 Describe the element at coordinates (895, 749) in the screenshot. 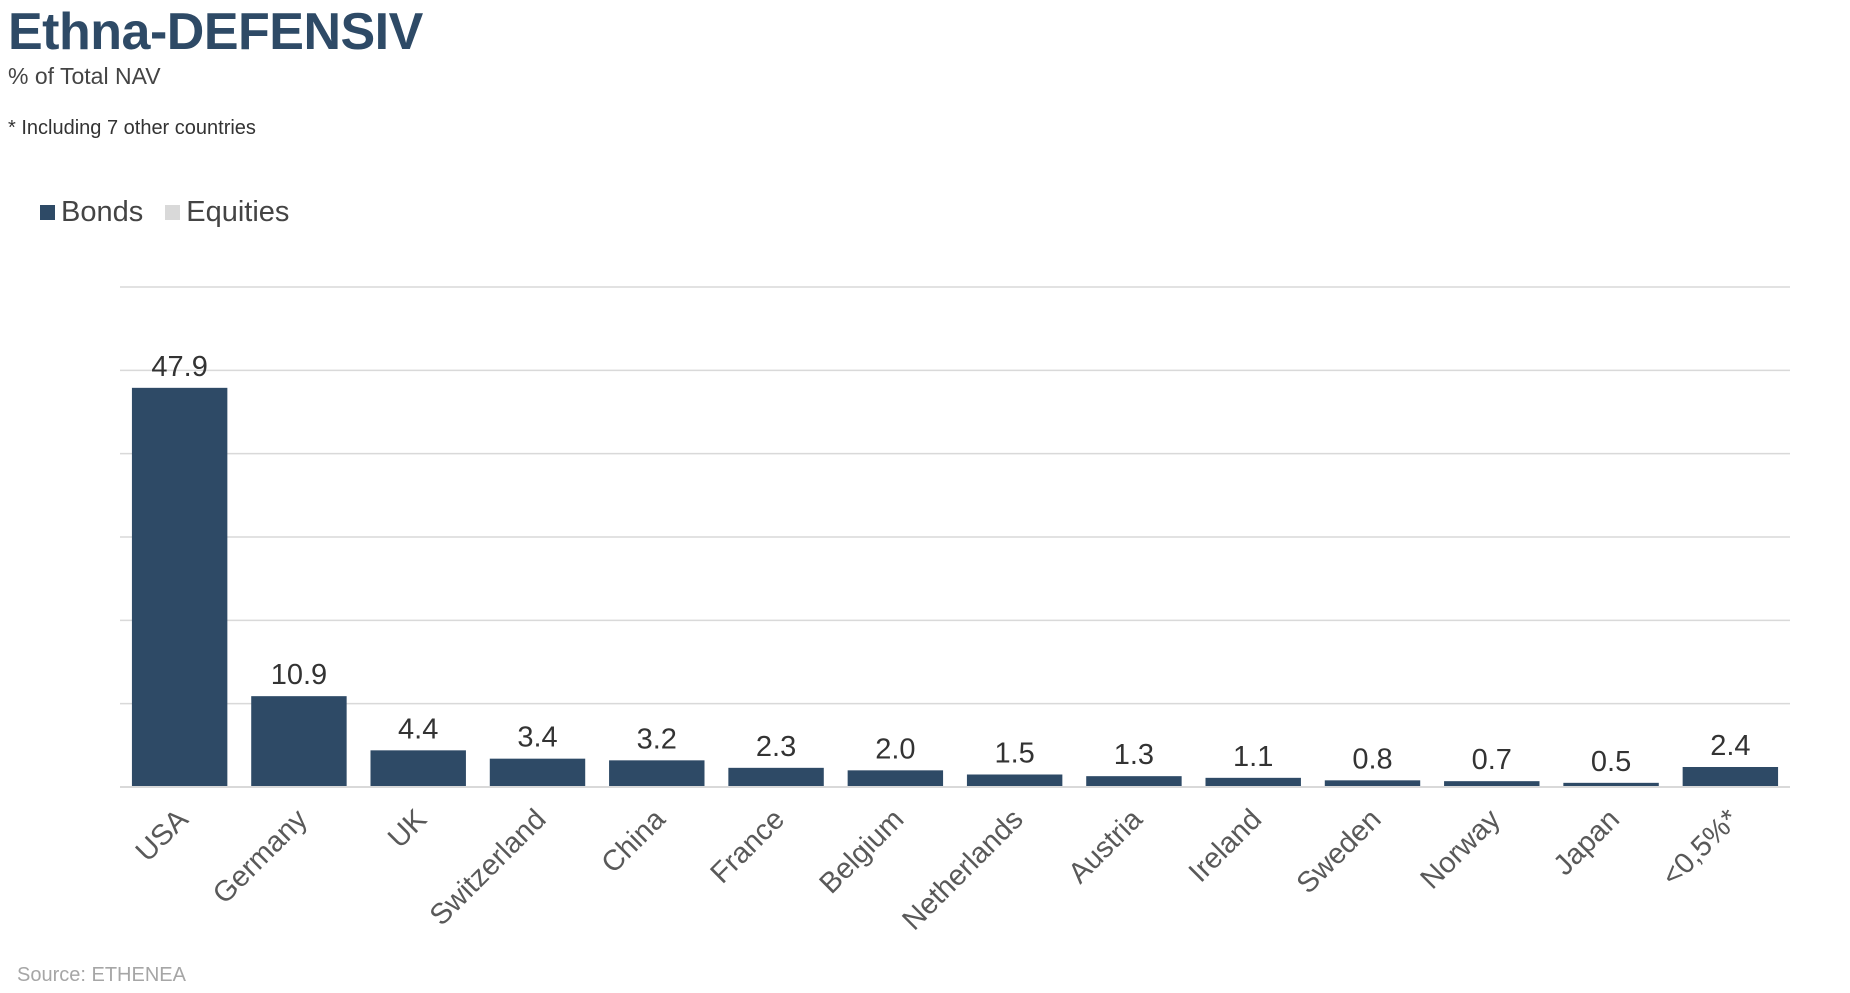

I see `data-label: 2.0` at that location.